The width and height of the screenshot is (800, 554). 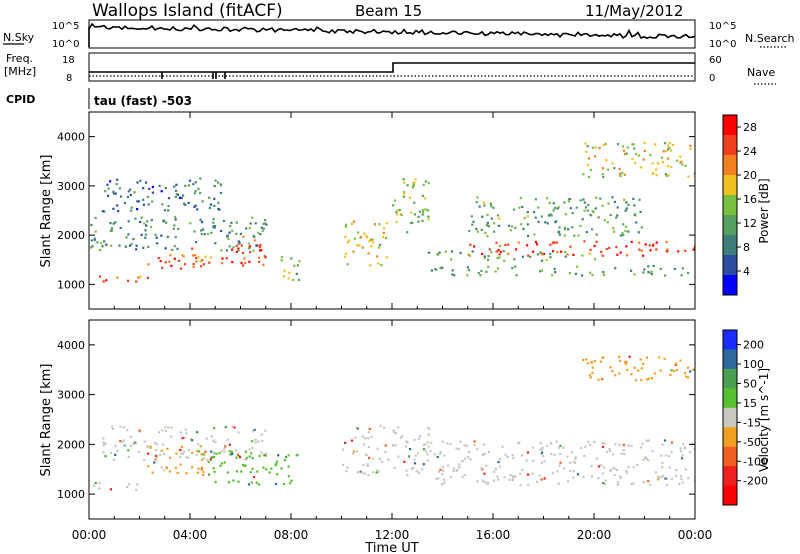 I want to click on range-tick-label: 3000, so click(x=71, y=186).